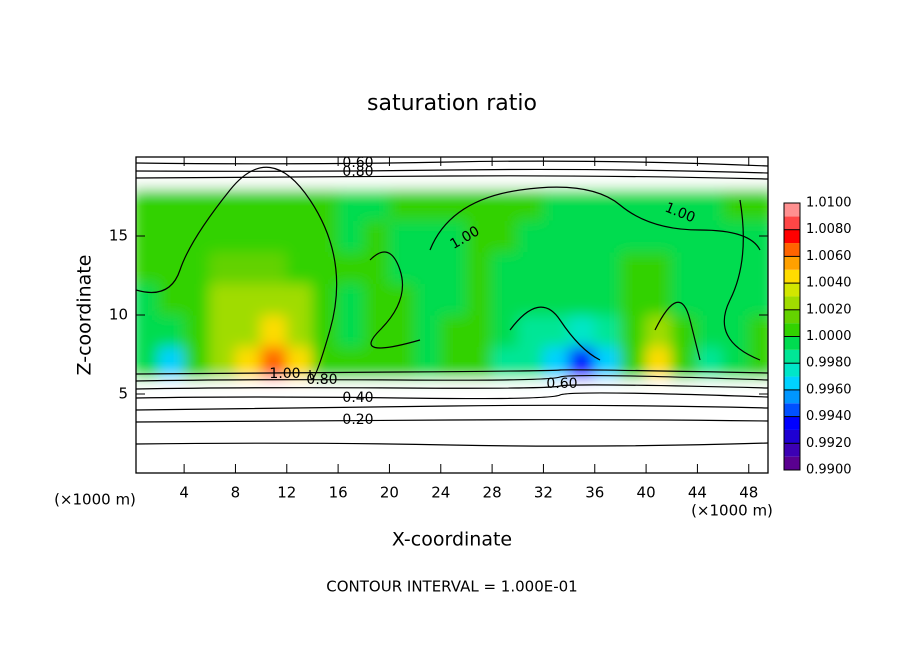 The height and width of the screenshot is (654, 904). What do you see at coordinates (184, 493) in the screenshot?
I see `x-tick-label: 4` at bounding box center [184, 493].